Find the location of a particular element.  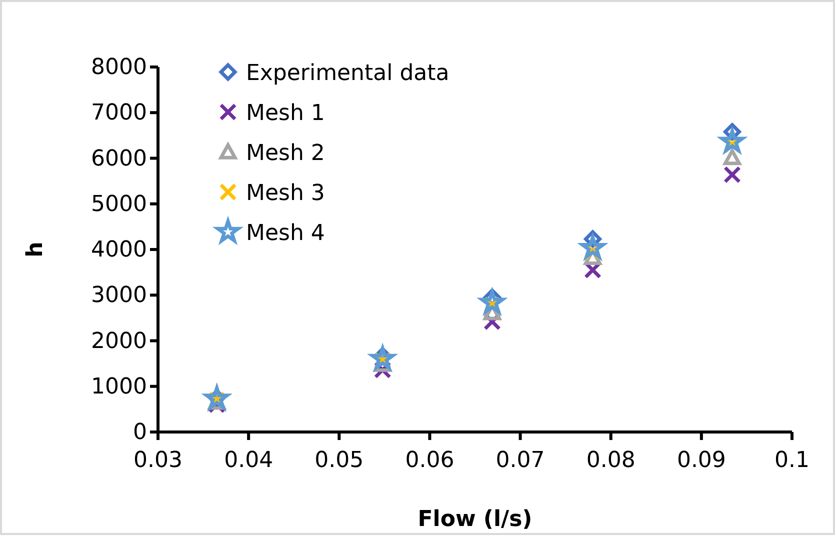

y-tick-label: 5000 is located at coordinates (119, 204).